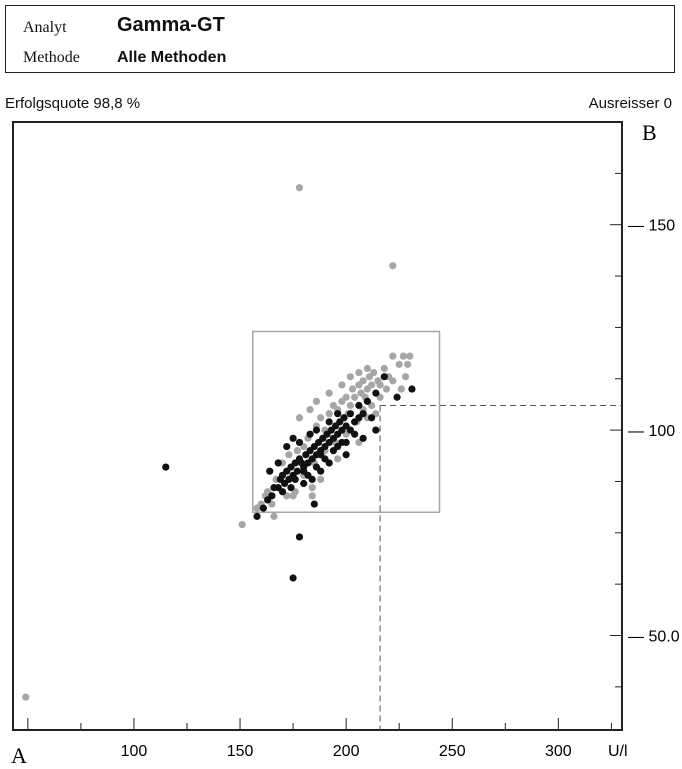 This screenshot has width=682, height=769. I want to click on x-tick-label: 300, so click(558, 751).